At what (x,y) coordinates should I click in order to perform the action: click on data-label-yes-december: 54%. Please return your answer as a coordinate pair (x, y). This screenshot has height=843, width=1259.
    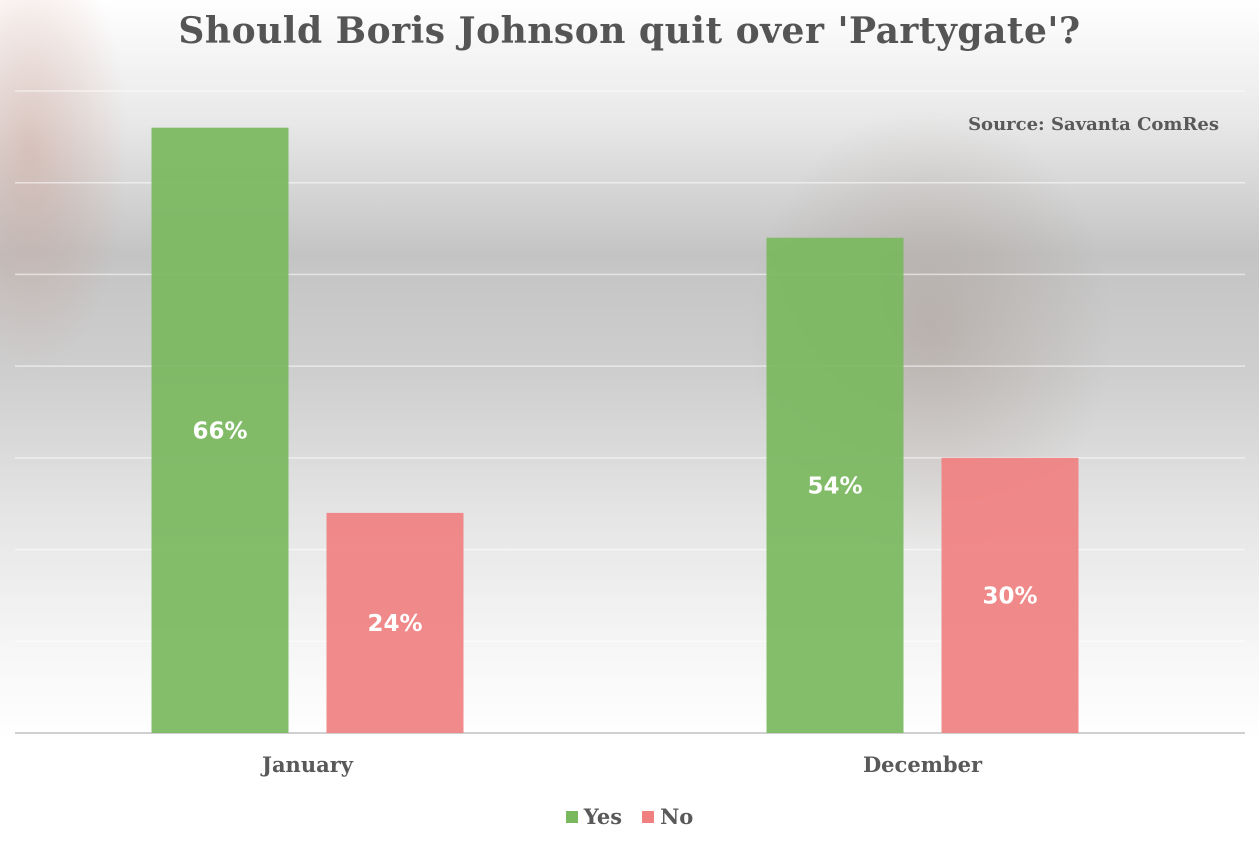
    Looking at the image, I should click on (834, 486).